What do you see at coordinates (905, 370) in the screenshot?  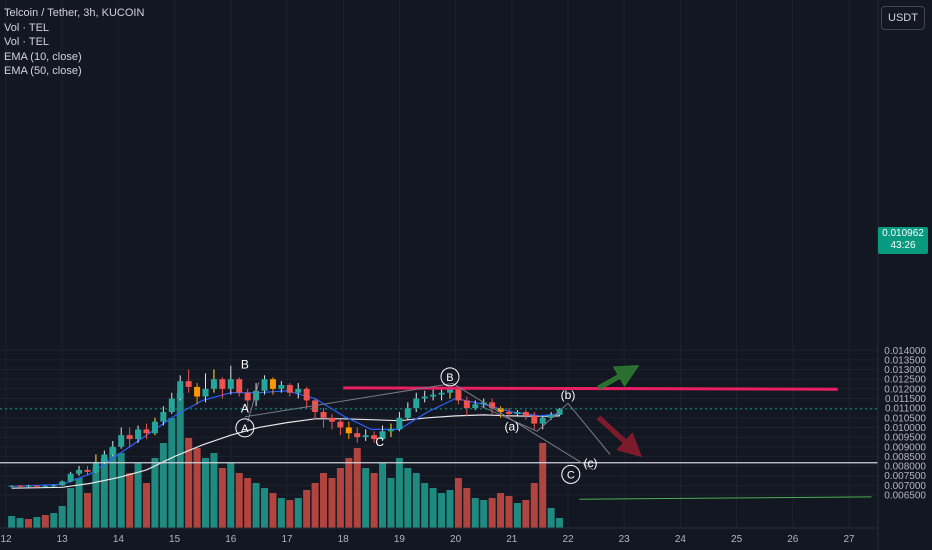 I see `y-tick-label: 0.013000` at bounding box center [905, 370].